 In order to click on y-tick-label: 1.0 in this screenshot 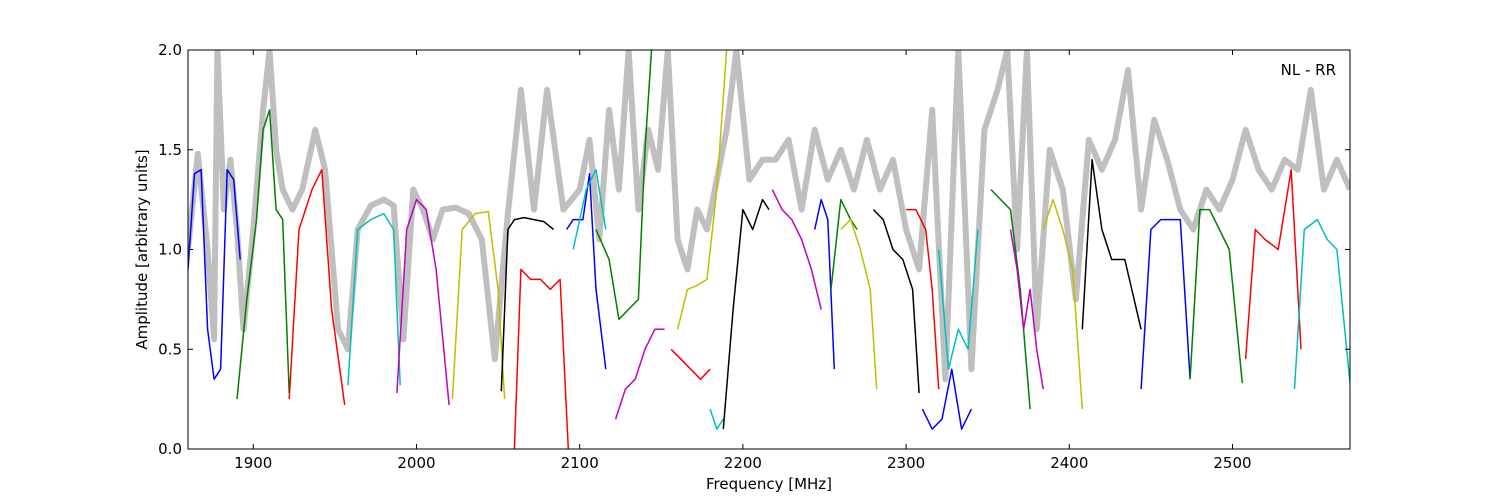, I will do `click(170, 250)`.